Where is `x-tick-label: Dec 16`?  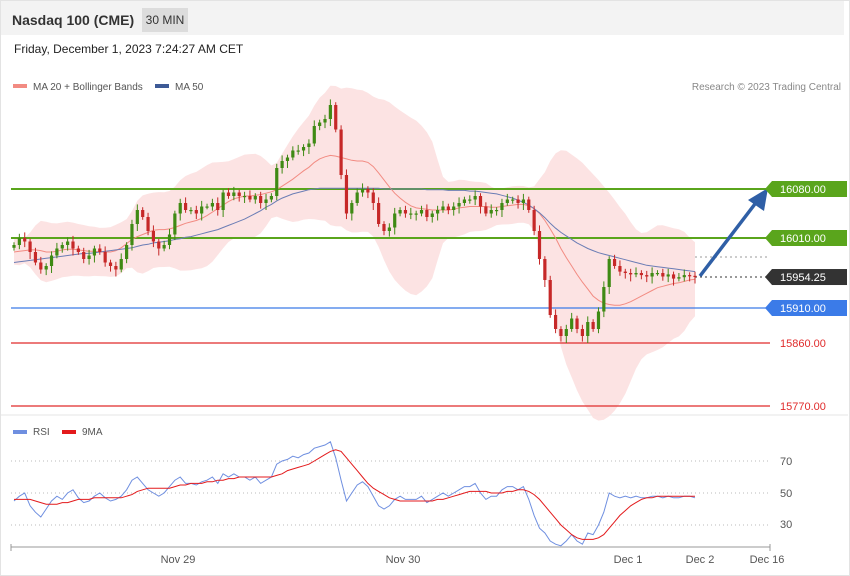
x-tick-label: Dec 16 is located at coordinates (767, 560).